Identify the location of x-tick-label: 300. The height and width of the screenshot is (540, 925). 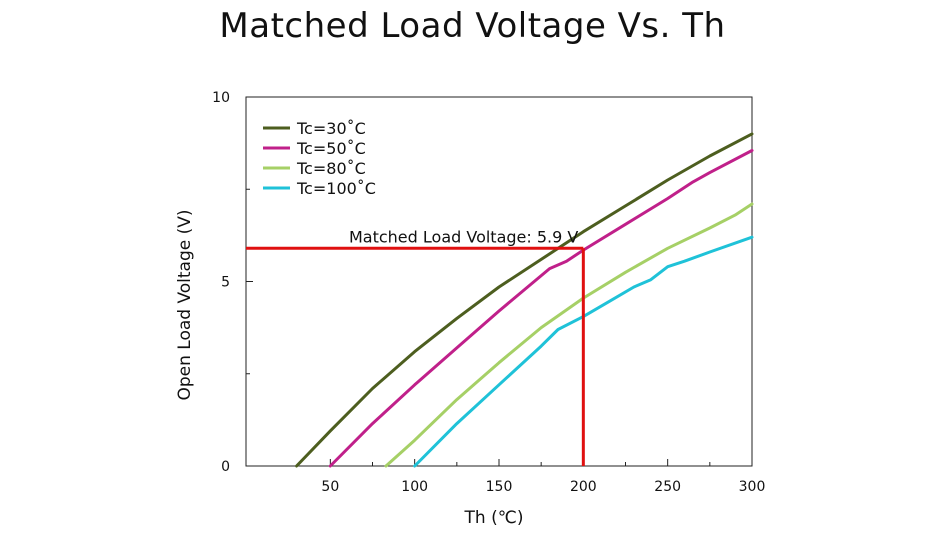
(752, 487).